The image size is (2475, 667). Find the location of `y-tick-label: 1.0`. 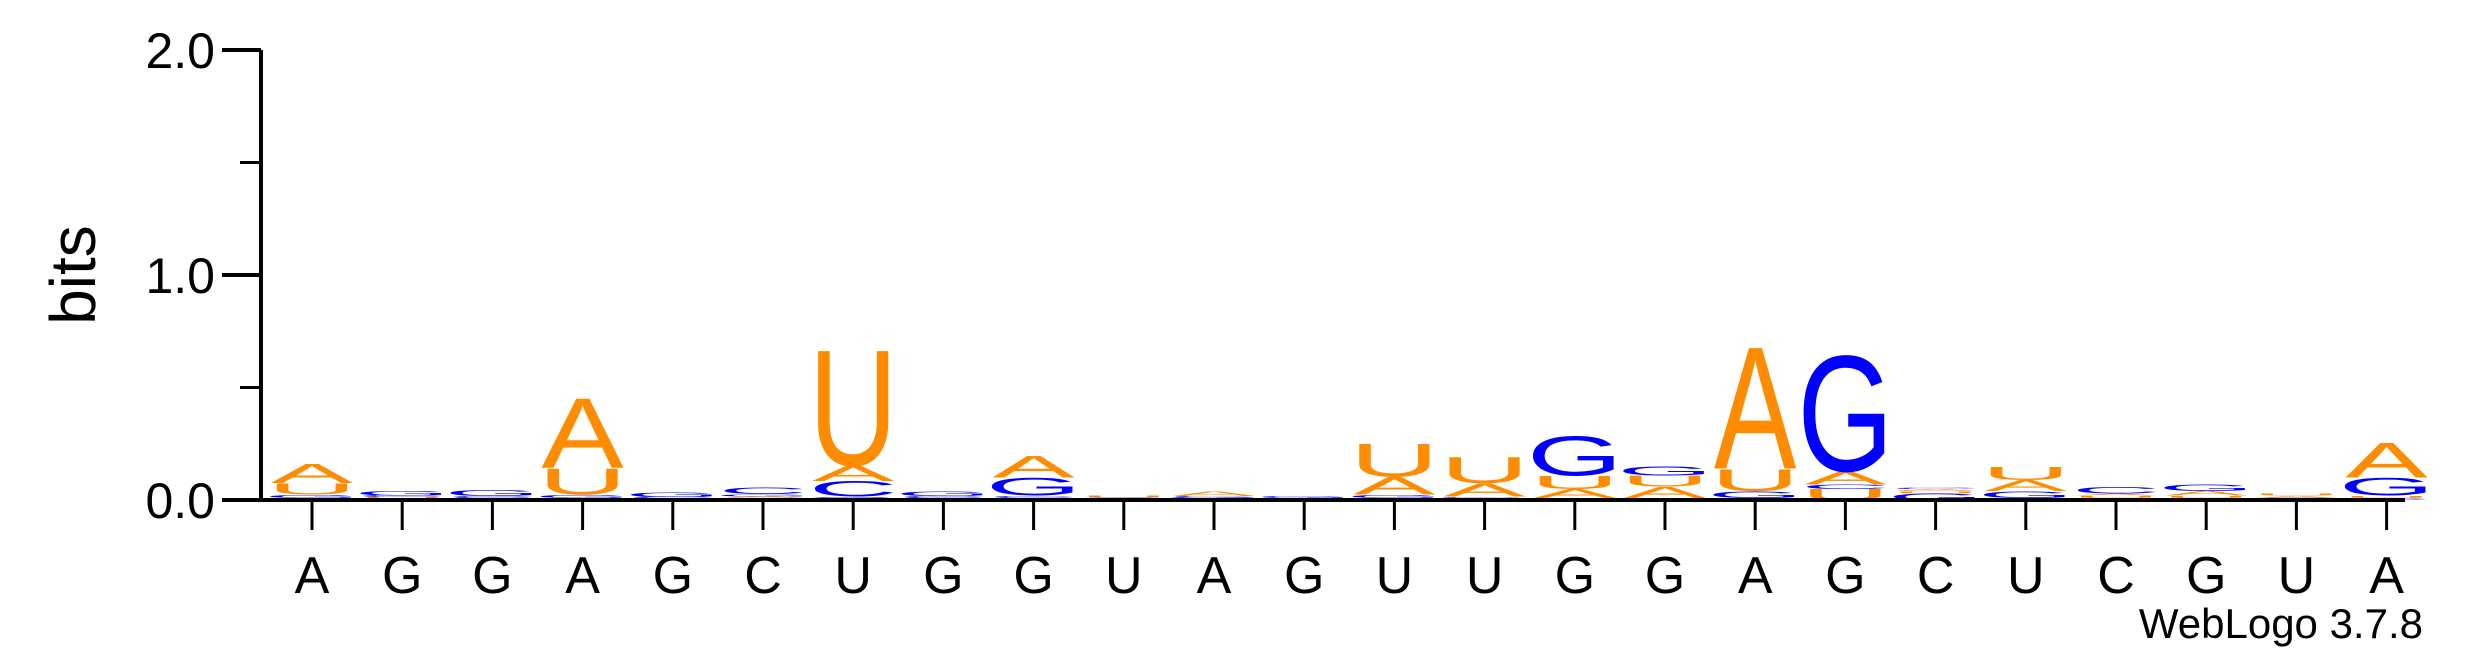

y-tick-label: 1.0 is located at coordinates (180, 276).